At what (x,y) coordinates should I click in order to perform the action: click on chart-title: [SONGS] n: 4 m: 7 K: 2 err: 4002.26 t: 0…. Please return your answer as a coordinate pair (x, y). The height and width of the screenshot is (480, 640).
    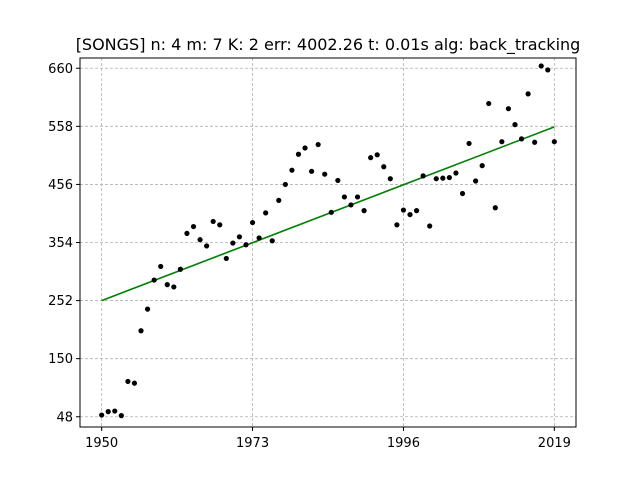
    Looking at the image, I should click on (328, 45).